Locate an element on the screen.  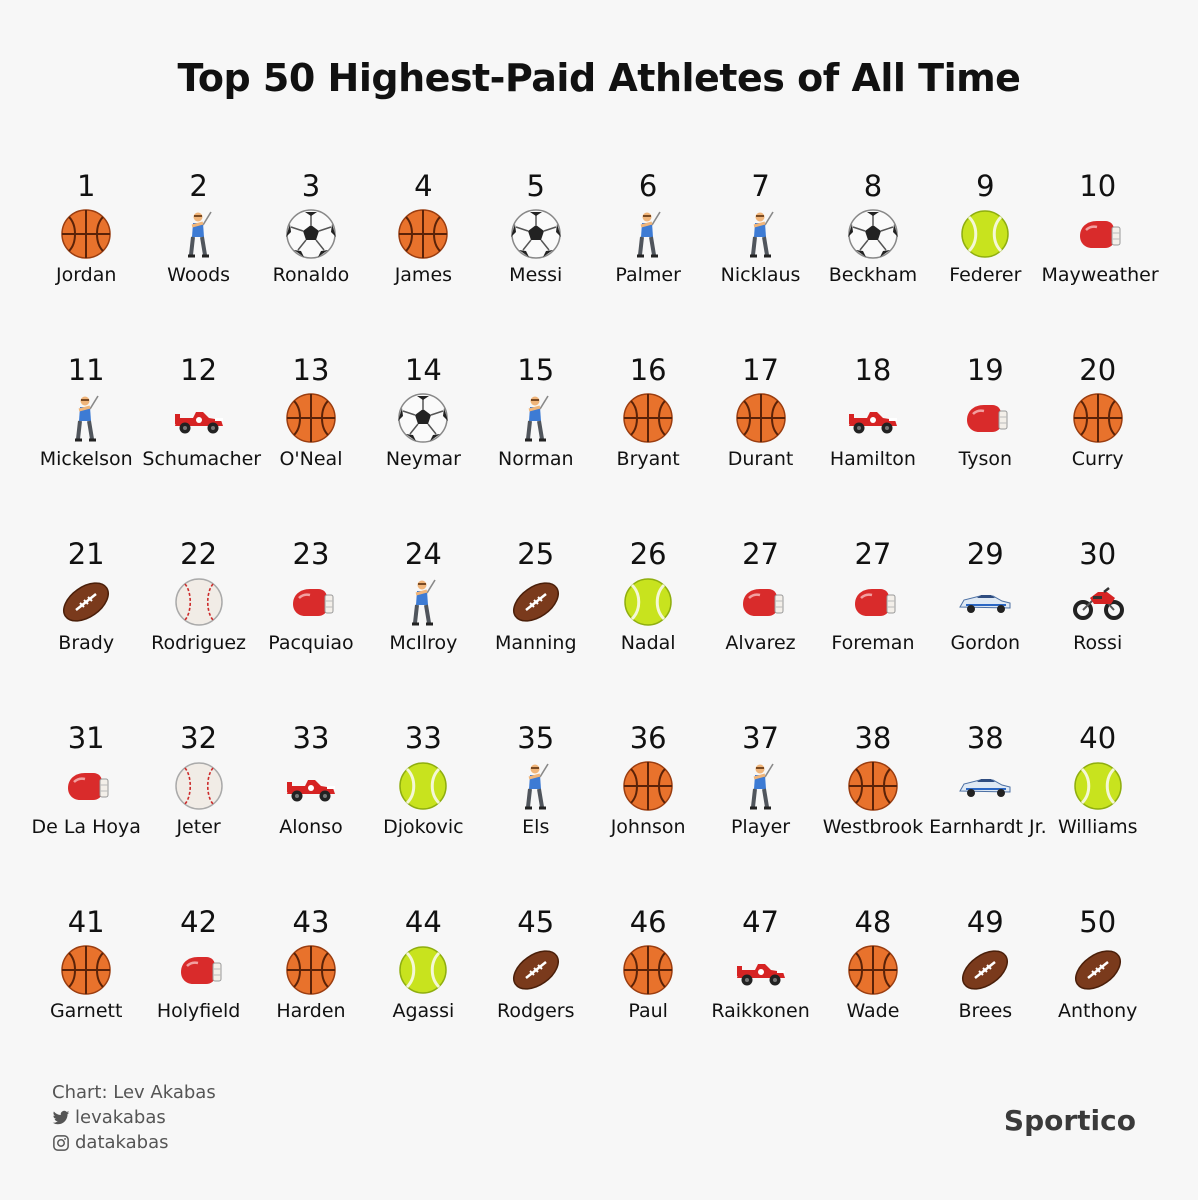
athlete-cell: 45 Rodgers is located at coordinates (536, 994).